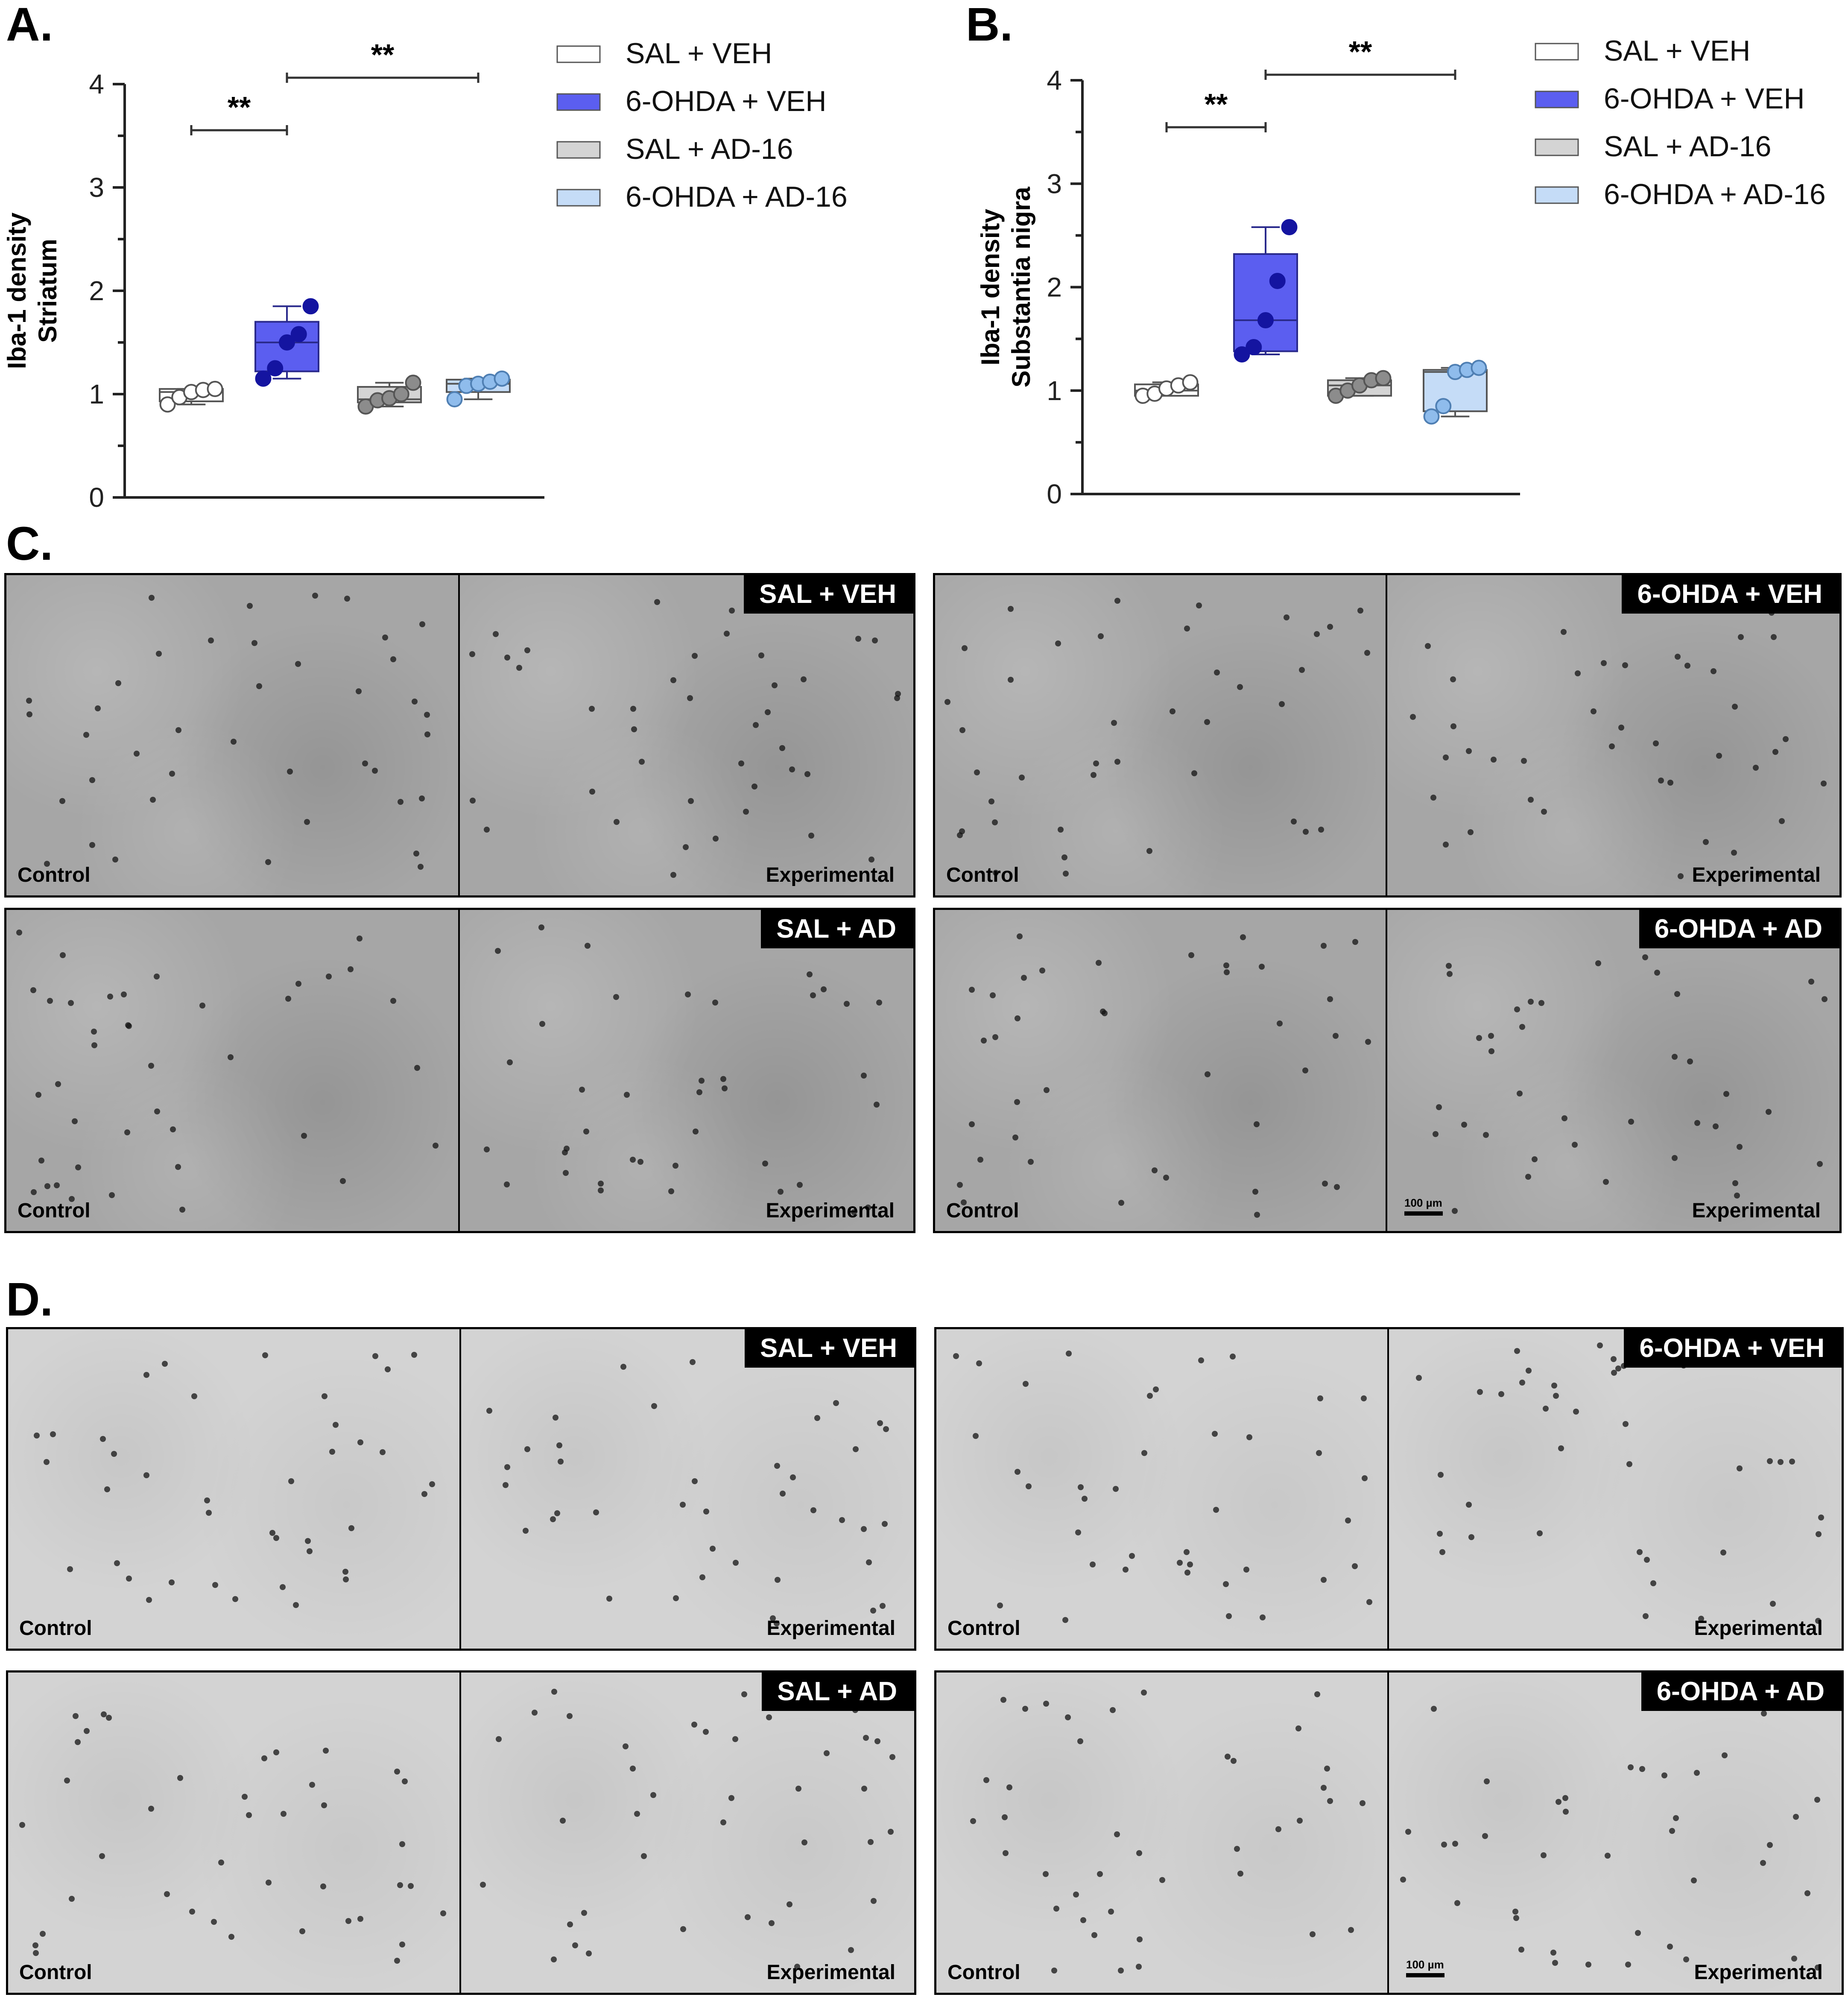  Describe the element at coordinates (982, 1210) in the screenshot. I see `control-label: Control` at that location.